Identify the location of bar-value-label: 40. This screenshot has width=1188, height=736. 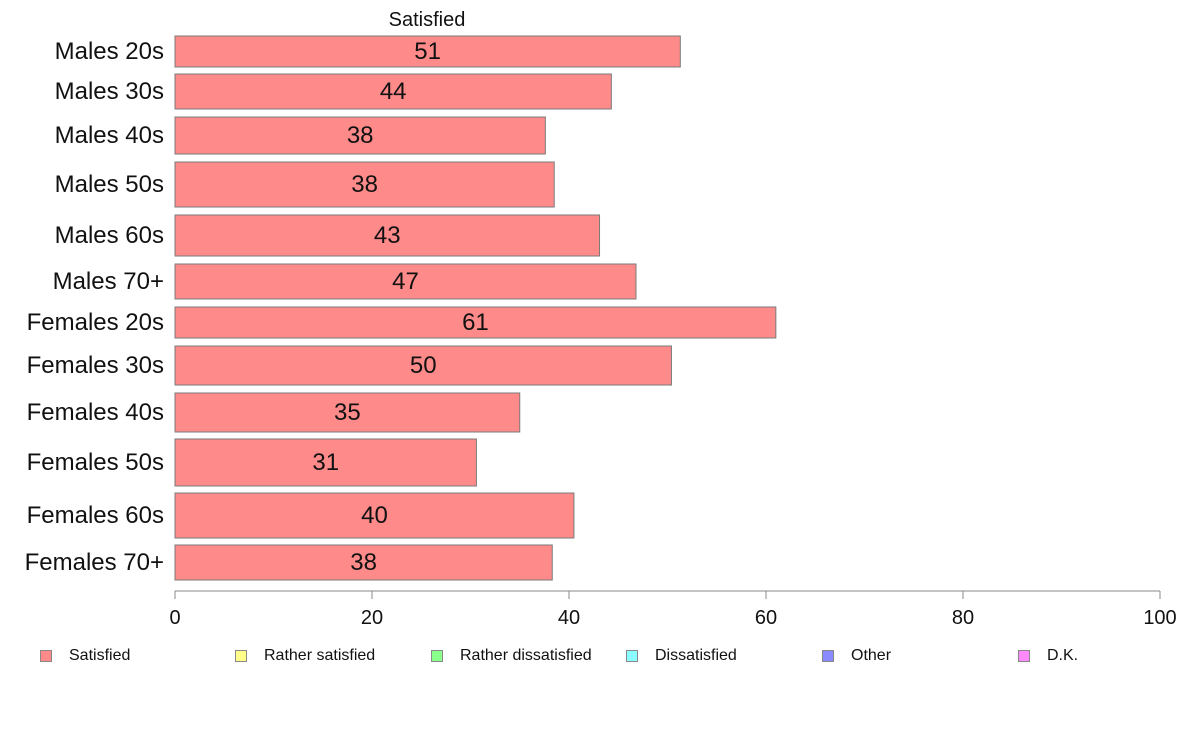
(374, 515).